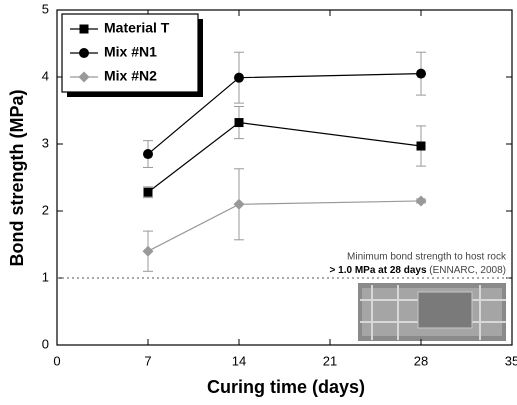 This screenshot has width=517, height=405. I want to click on legend-label: Mix #N2, so click(130, 76).